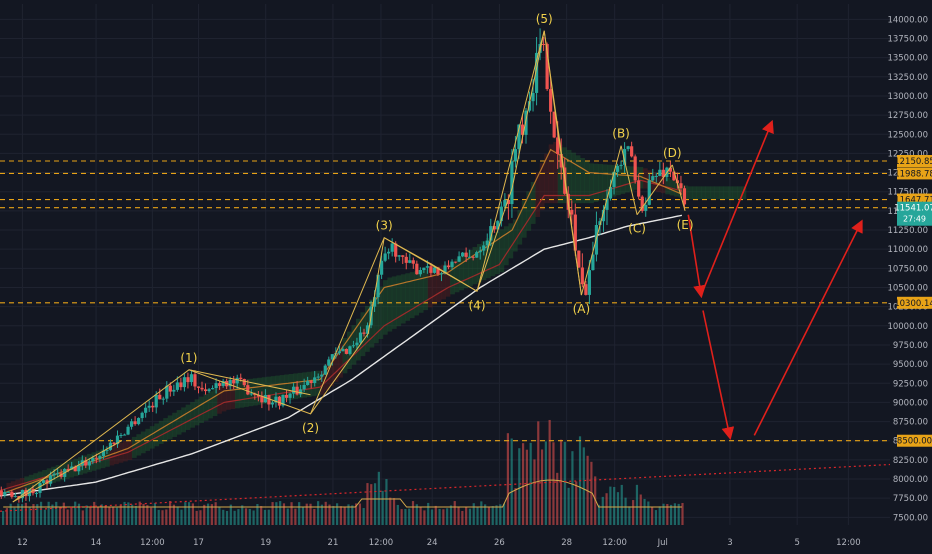  What do you see at coordinates (796, 543) in the screenshot?
I see `time-axis-tick: 5` at bounding box center [796, 543].